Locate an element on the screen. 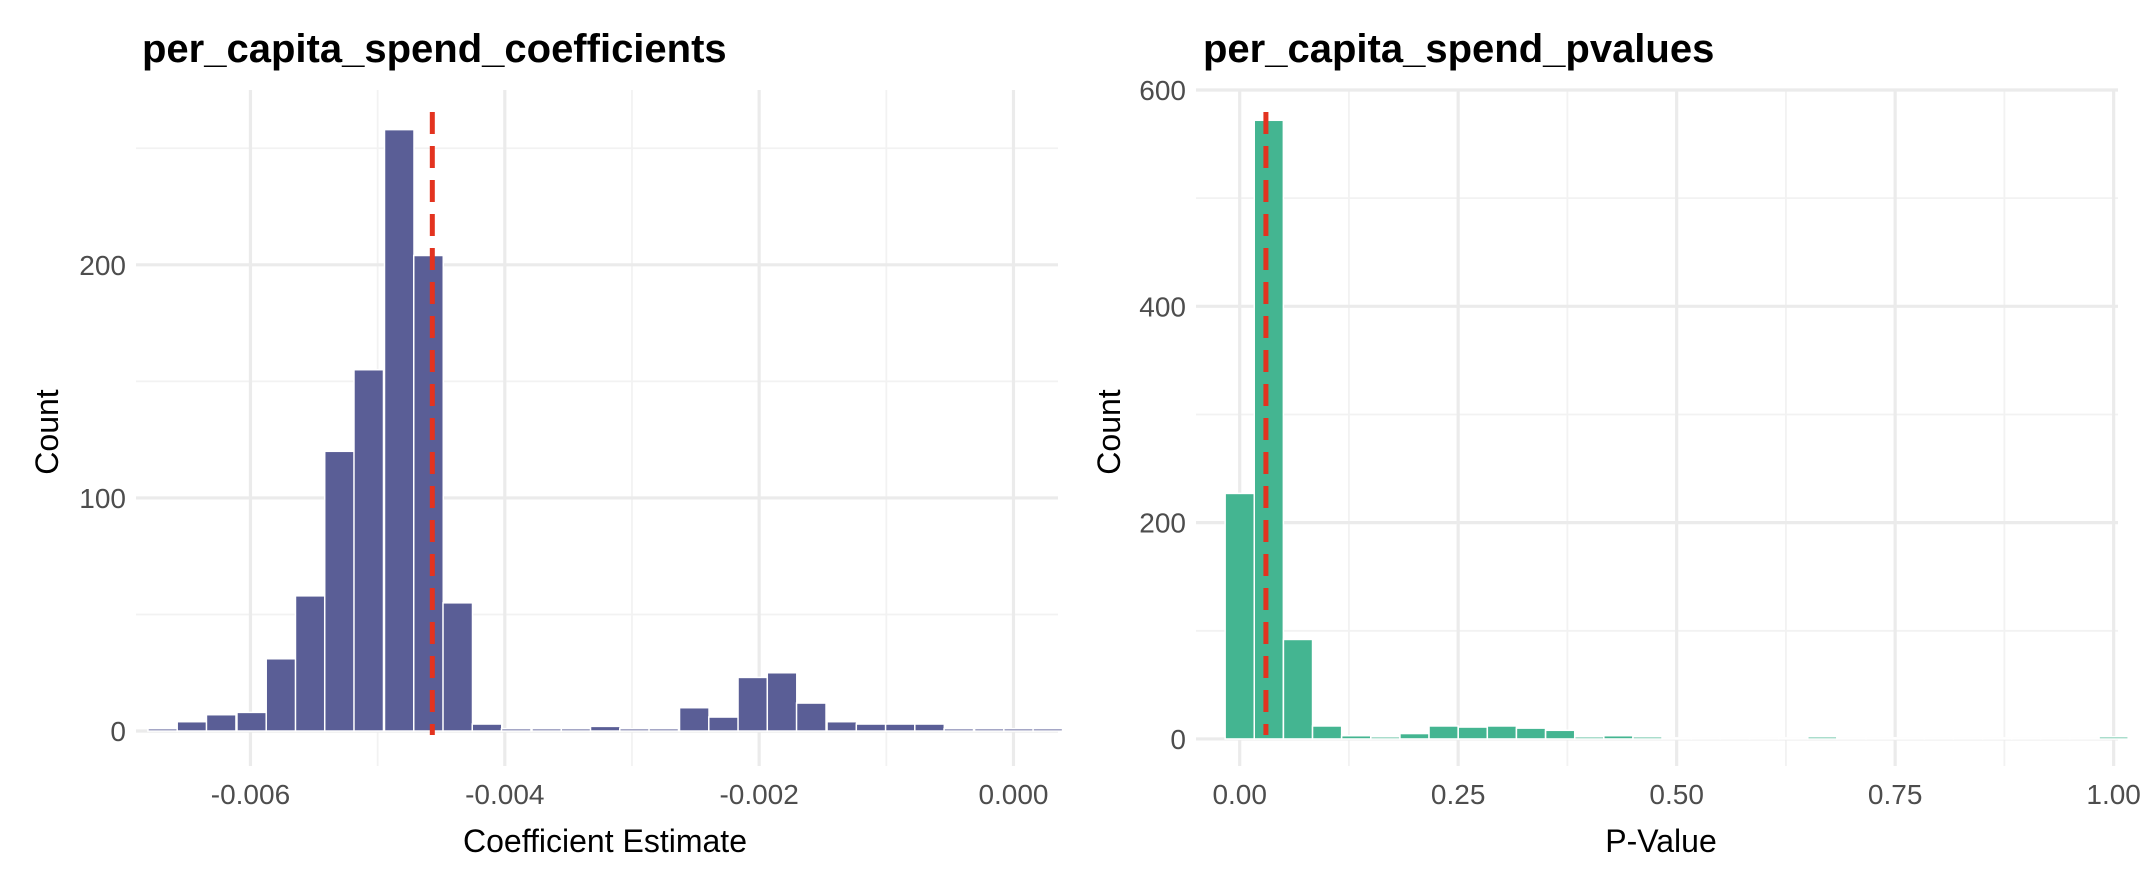 This screenshot has width=2152, height=892. x-tick-label: 1.00 is located at coordinates (2113, 794).